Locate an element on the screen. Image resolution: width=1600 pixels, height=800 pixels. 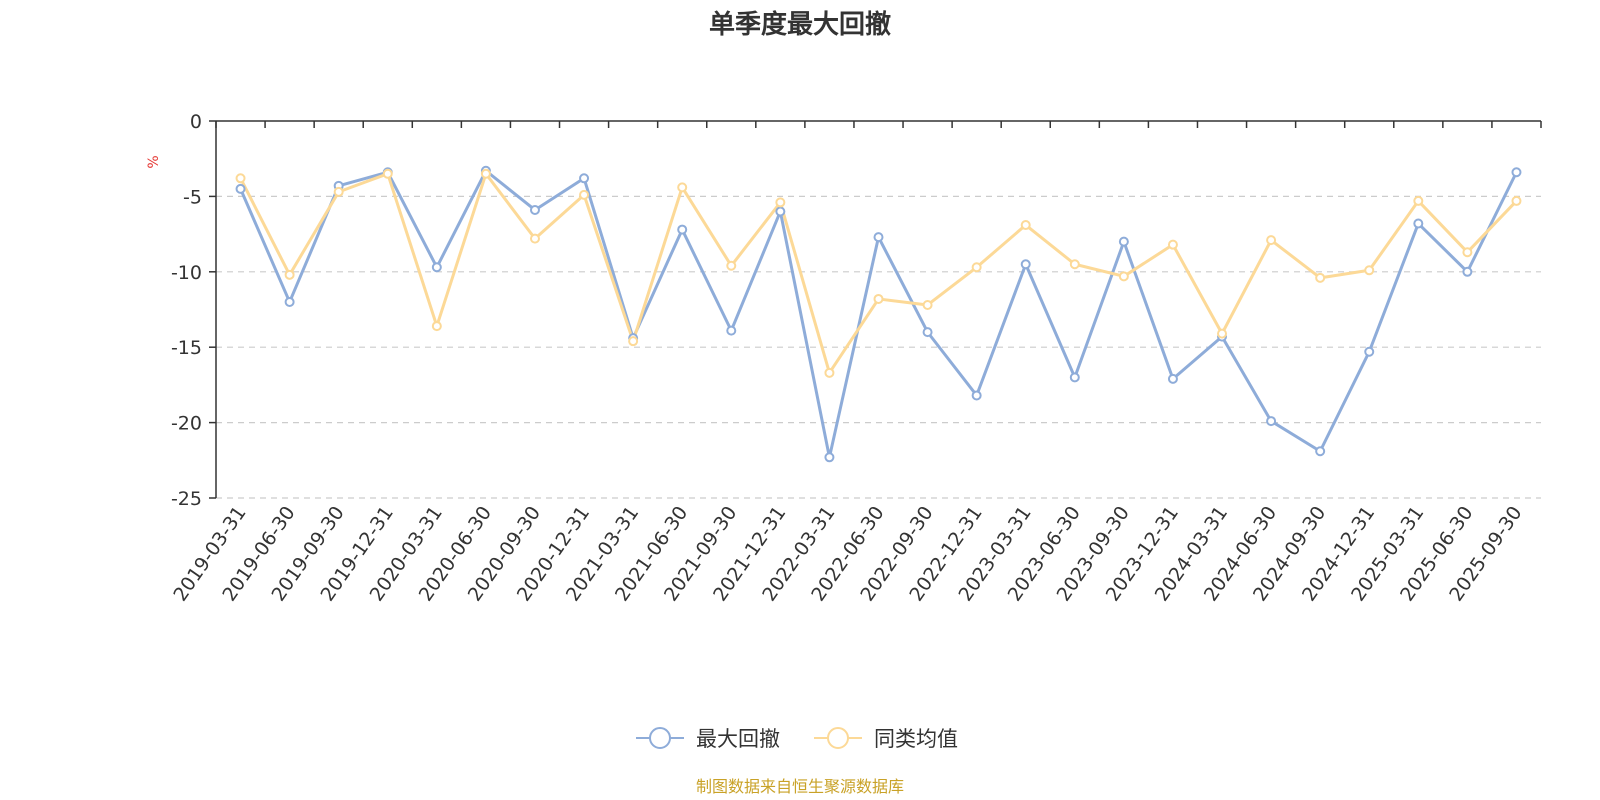
y-tick-label: -5 is located at coordinates (192, 197).